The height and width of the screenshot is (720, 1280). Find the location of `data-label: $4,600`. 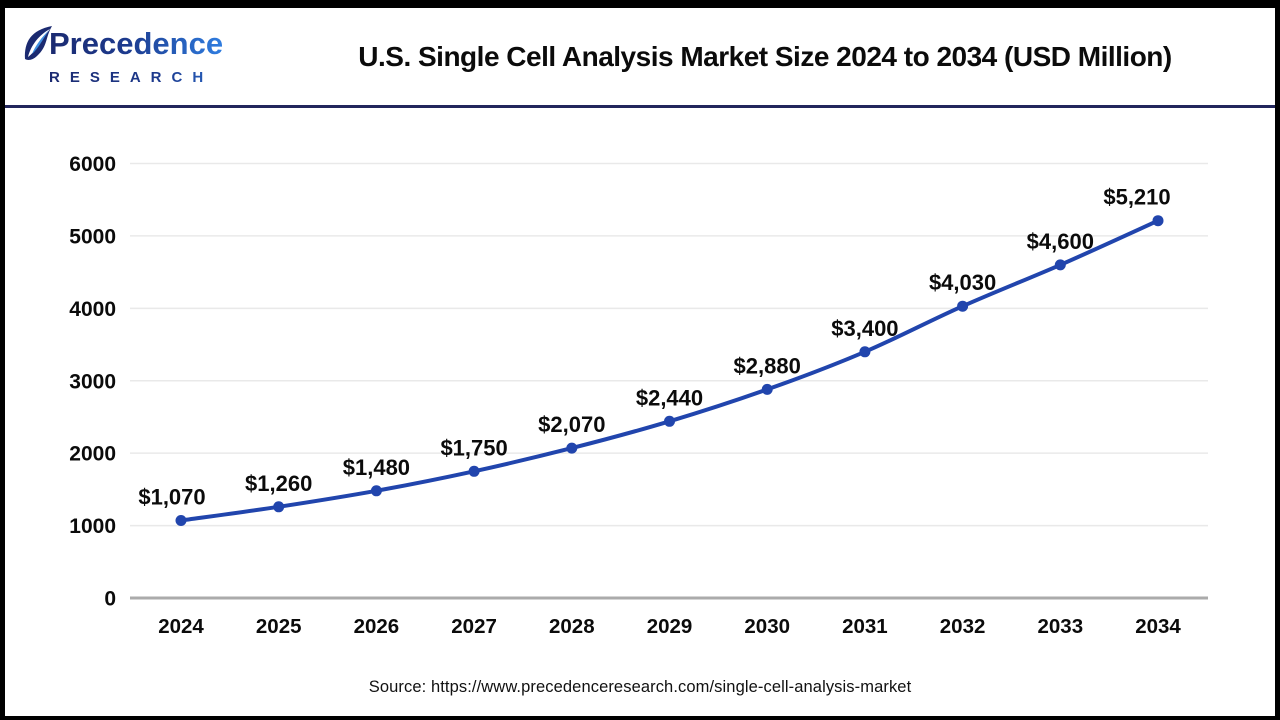

data-label: $4,600 is located at coordinates (1060, 241).